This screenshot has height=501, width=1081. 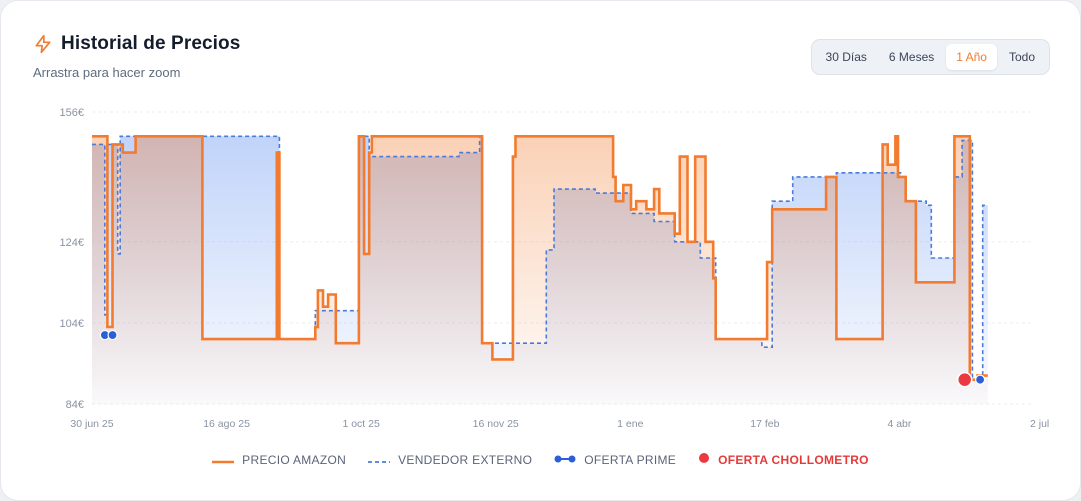 What do you see at coordinates (630, 424) in the screenshot?
I see `x-tick-label: 1 ene` at bounding box center [630, 424].